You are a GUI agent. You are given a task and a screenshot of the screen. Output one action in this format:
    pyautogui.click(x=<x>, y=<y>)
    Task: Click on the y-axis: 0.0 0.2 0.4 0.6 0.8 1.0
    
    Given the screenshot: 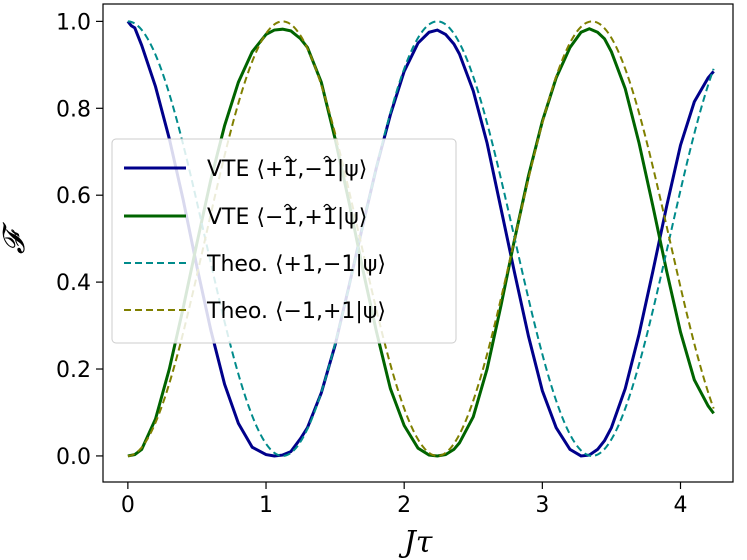 What is the action you would take?
    pyautogui.click(x=79, y=240)
    